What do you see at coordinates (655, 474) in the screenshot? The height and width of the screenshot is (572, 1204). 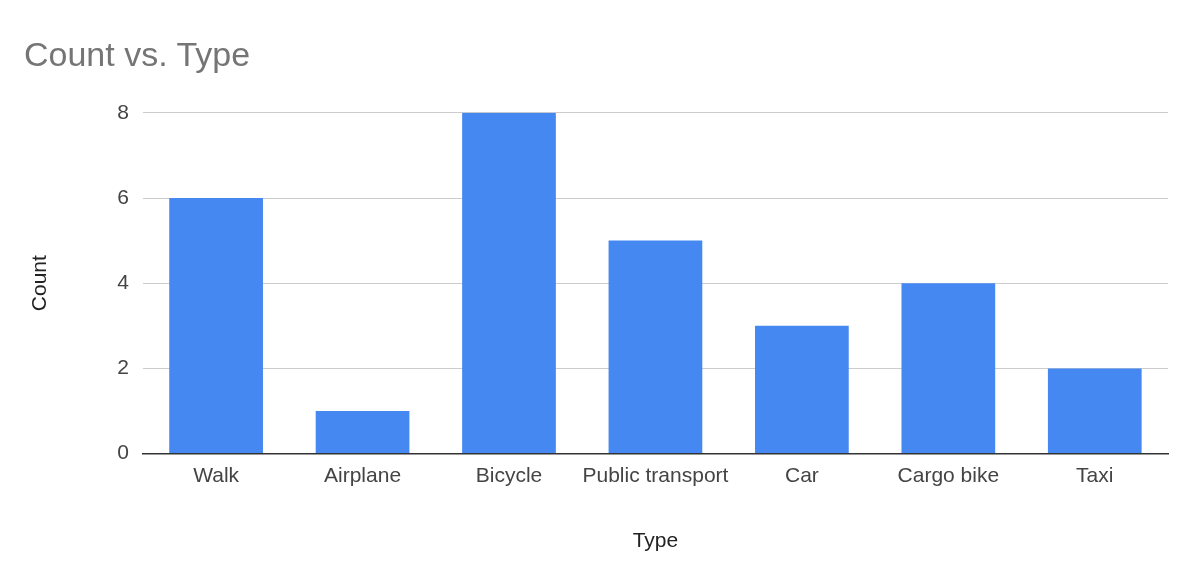 I see `x-tick-label: Public transport` at bounding box center [655, 474].